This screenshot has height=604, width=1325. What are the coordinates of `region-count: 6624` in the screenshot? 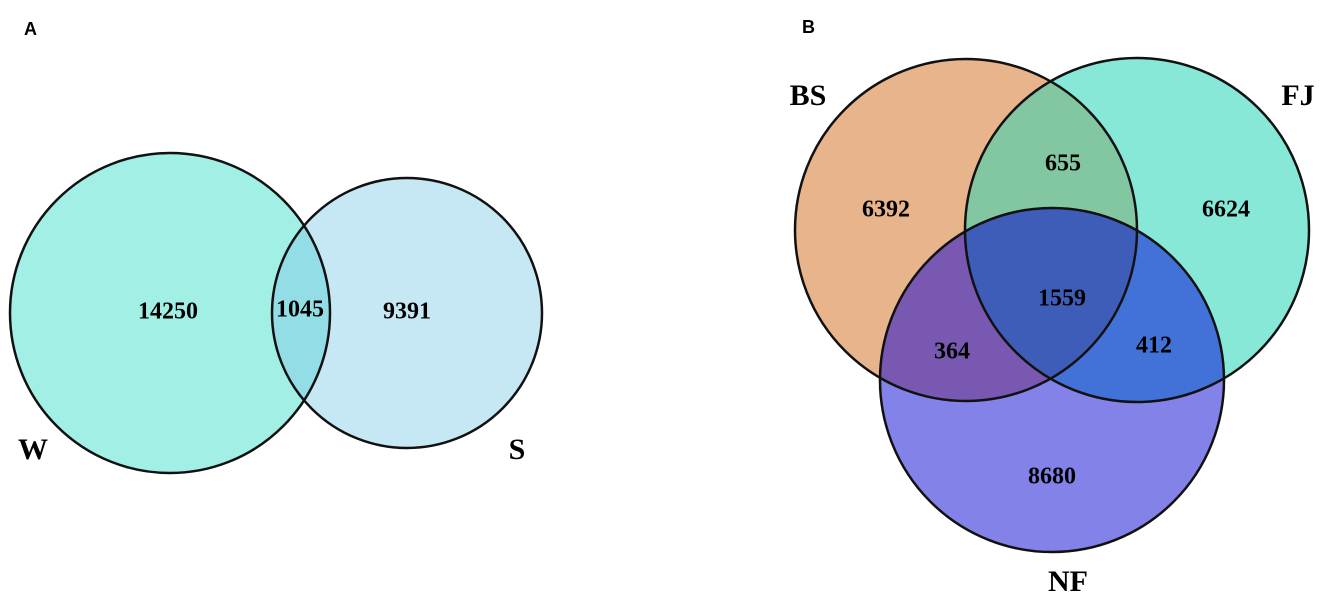 It's located at (1226, 210).